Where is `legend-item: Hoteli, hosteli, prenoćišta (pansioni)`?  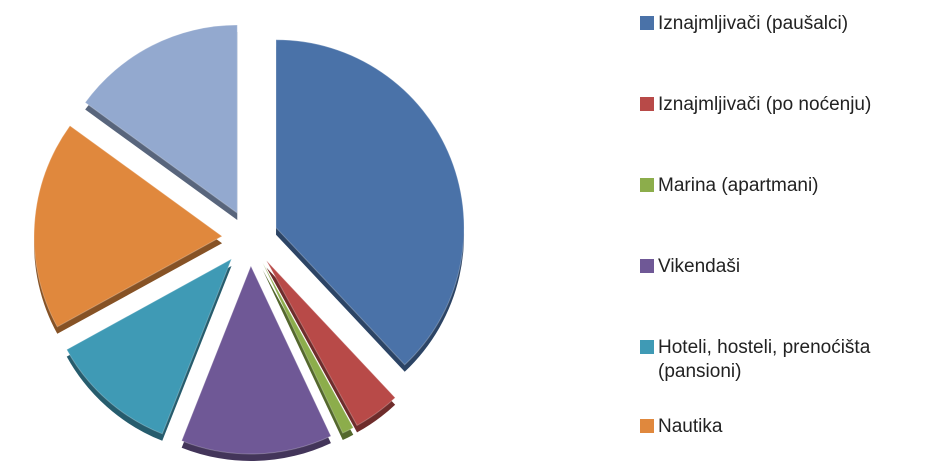 legend-item: Hoteli, hosteli, prenoćišta (pansioni) is located at coordinates (788, 360).